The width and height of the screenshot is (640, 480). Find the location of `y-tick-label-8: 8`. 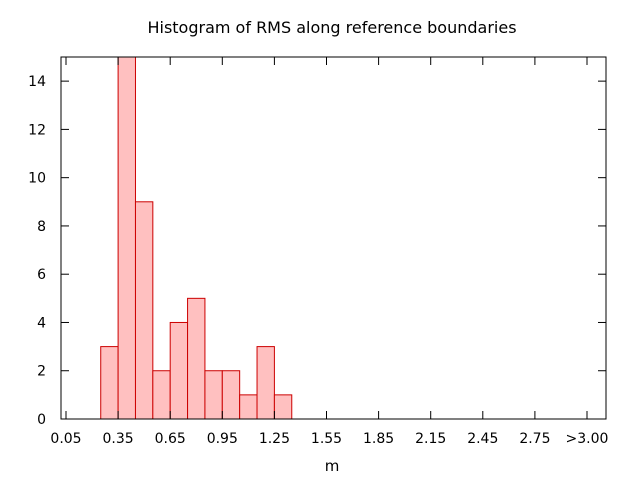

y-tick-label-8: 8 is located at coordinates (41, 227).